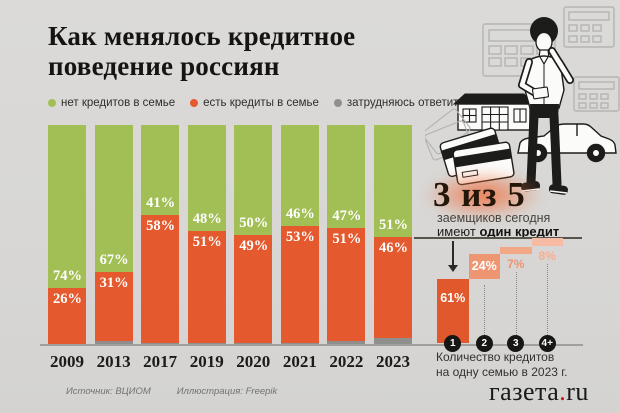 This screenshot has width=620, height=413. Describe the element at coordinates (67, 298) in the screenshot. I see `value-label-orange: 26%` at that location.